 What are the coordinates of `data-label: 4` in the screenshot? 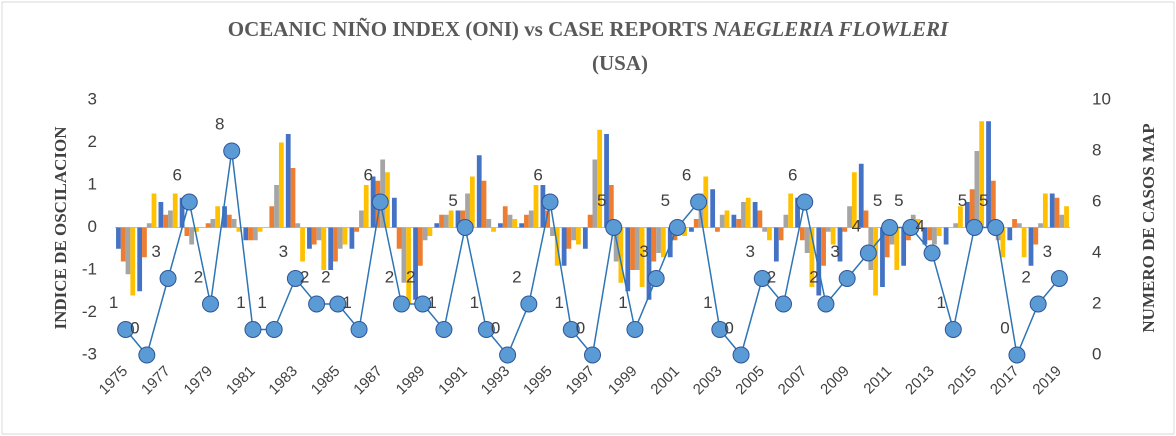 It's located at (919, 225).